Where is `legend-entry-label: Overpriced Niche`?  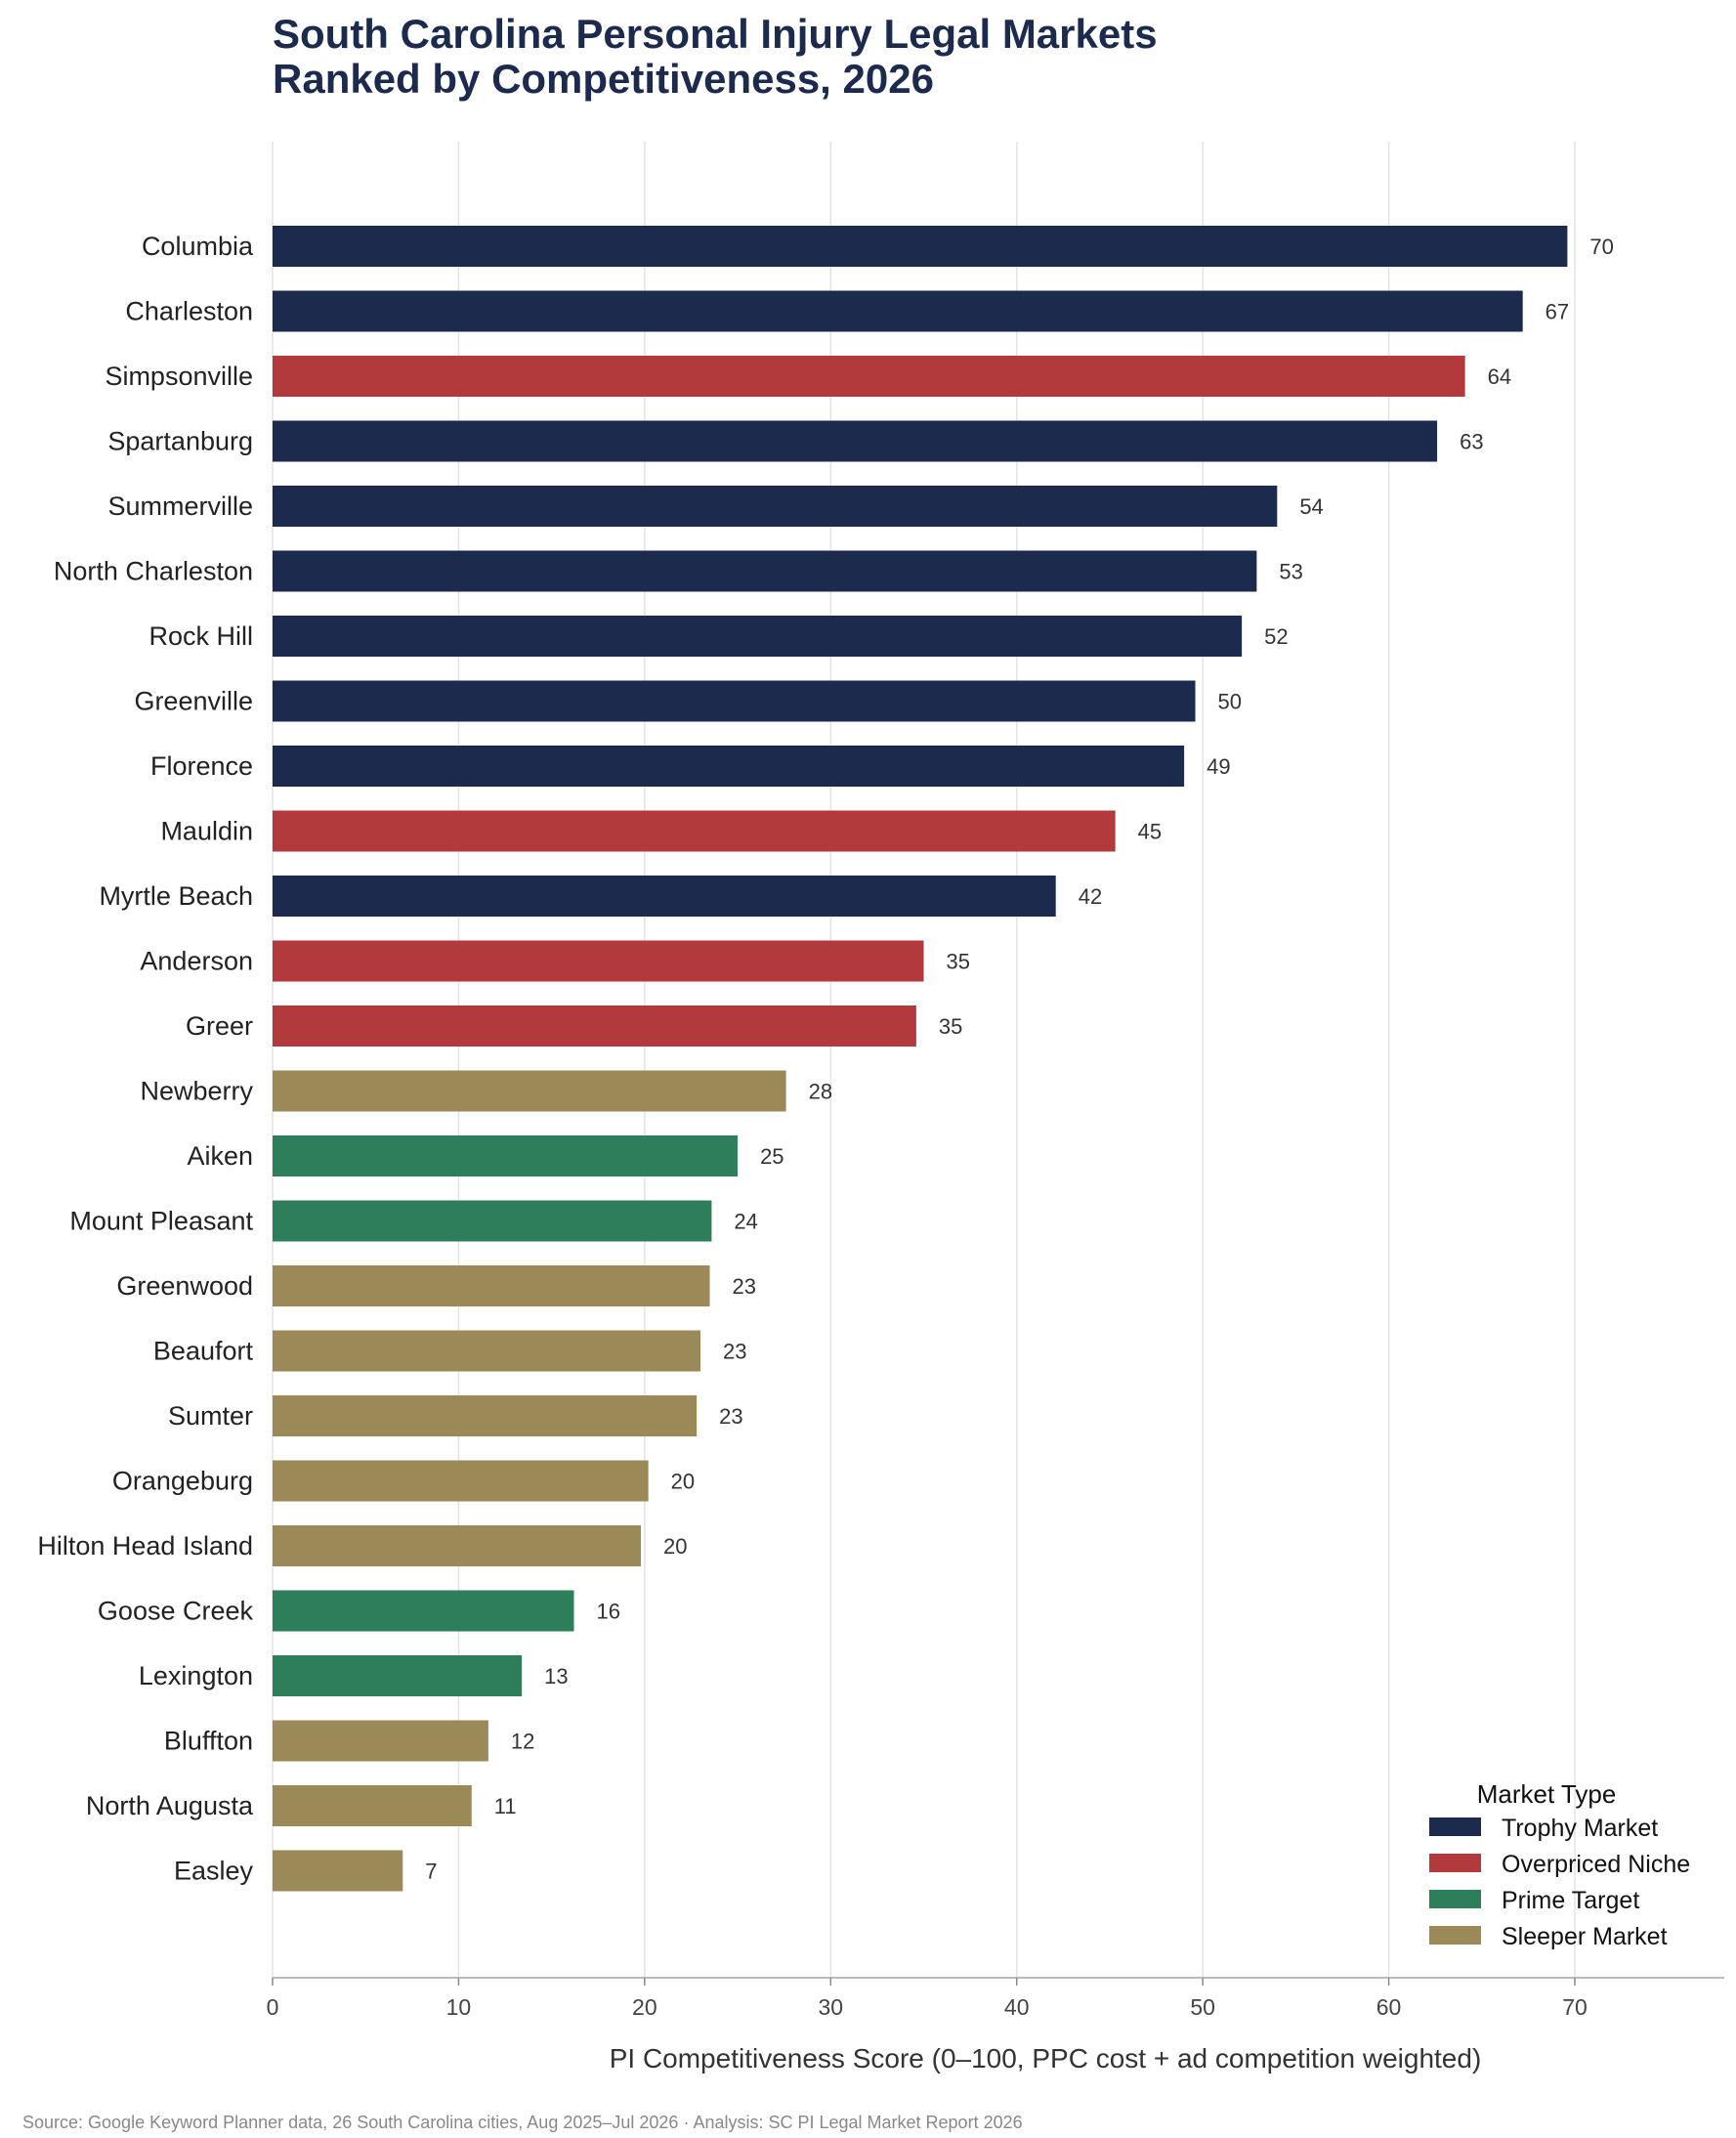
legend-entry-label: Overpriced Niche is located at coordinates (1596, 1864).